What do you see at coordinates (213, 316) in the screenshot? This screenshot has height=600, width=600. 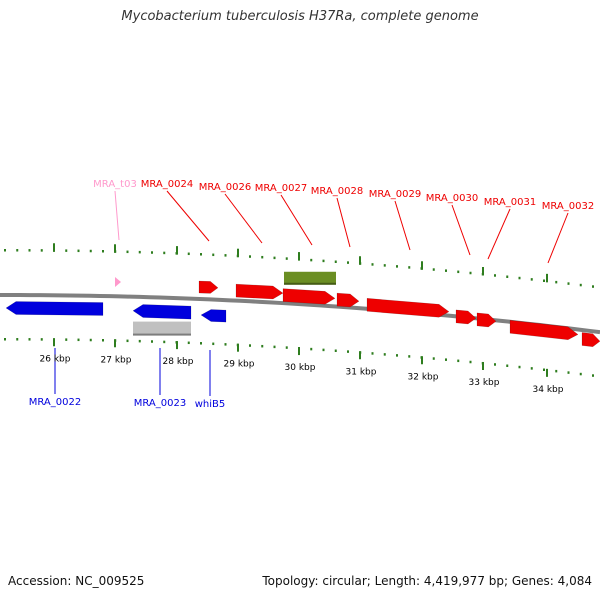 I see `gene-arrow-whib5` at bounding box center [213, 316].